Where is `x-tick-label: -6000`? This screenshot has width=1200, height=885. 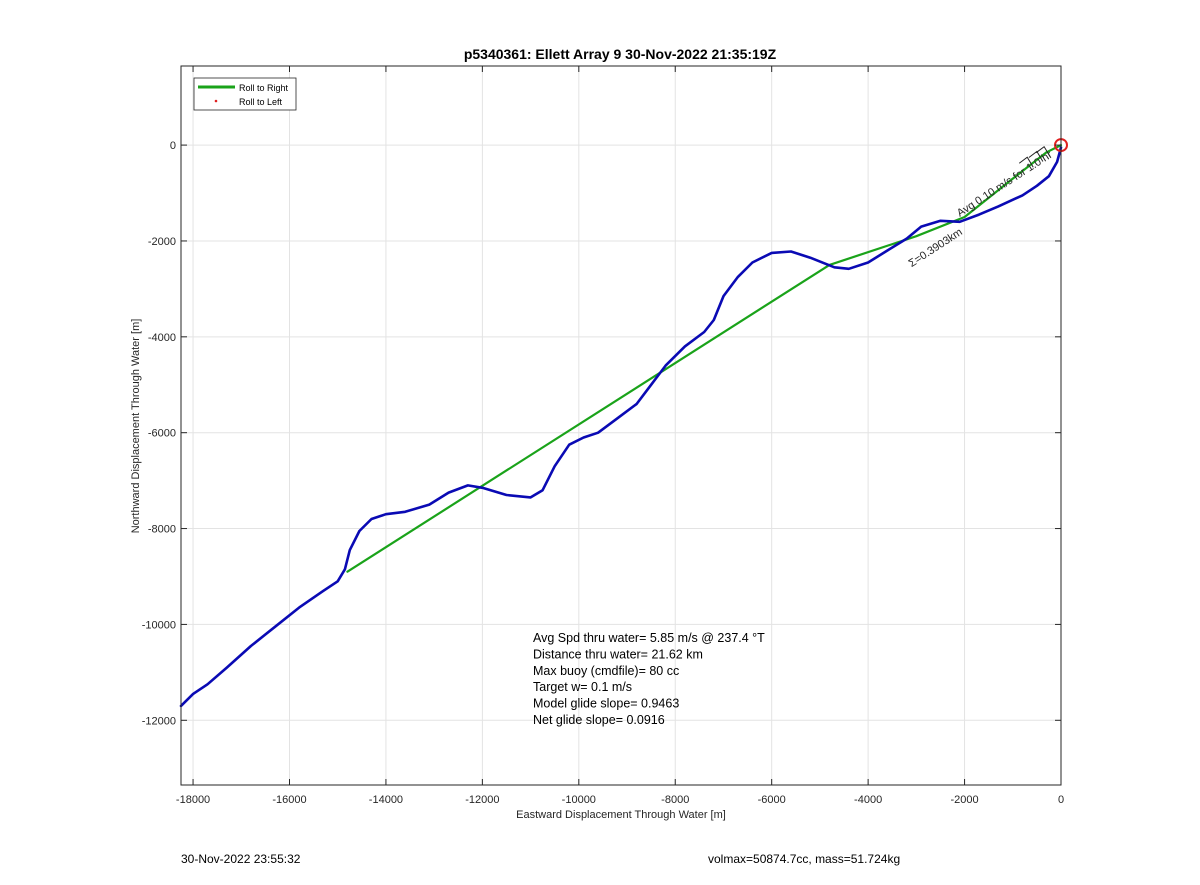
x-tick-label: -6000 is located at coordinates (772, 800).